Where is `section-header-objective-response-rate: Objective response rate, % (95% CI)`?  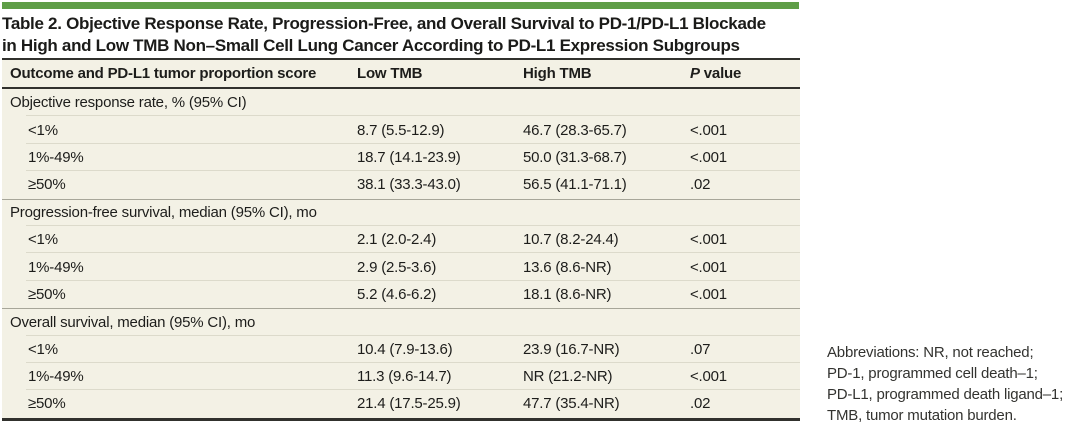 section-header-objective-response-rate: Objective response rate, % (95% CI) is located at coordinates (401, 103).